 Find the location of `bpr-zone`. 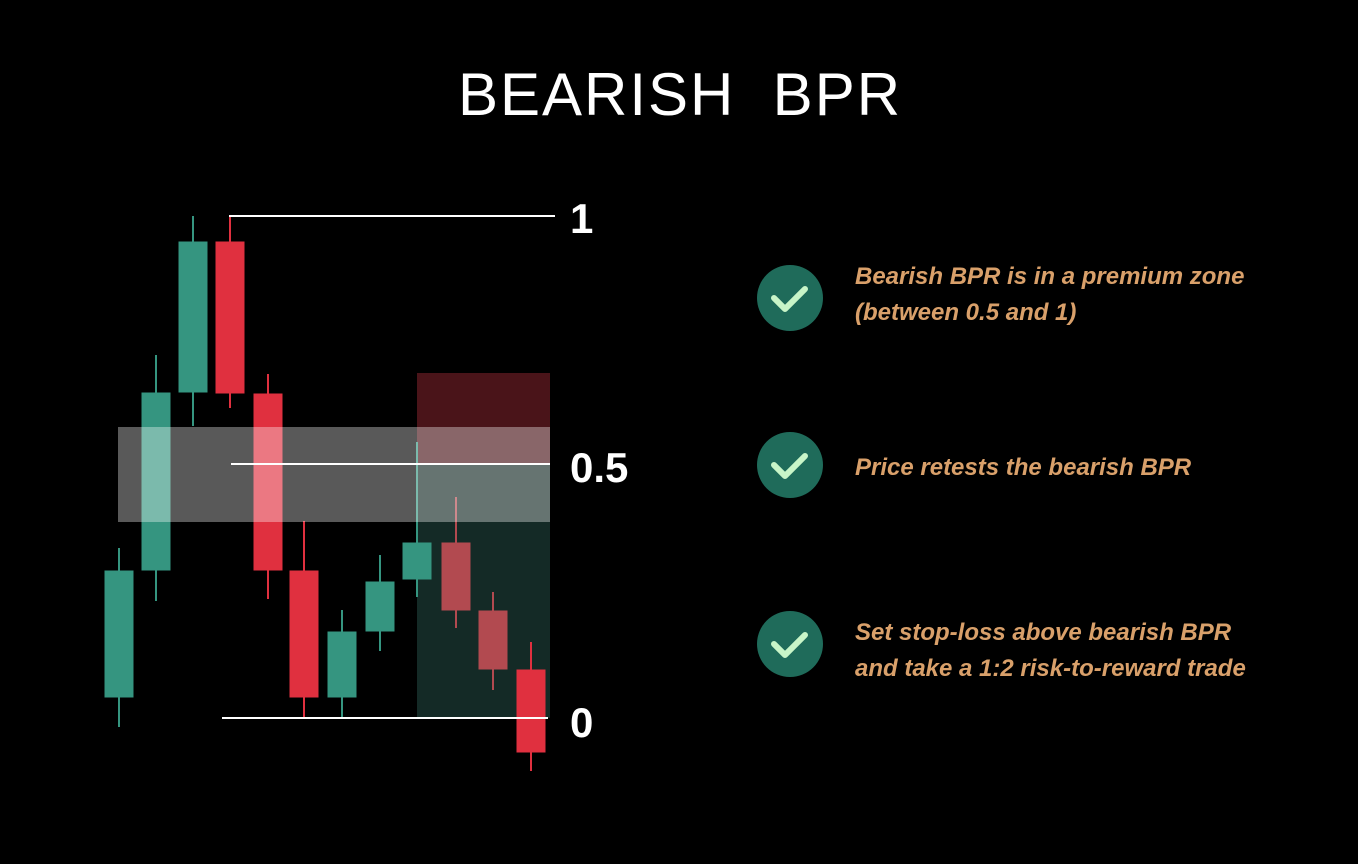

bpr-zone is located at coordinates (334, 474).